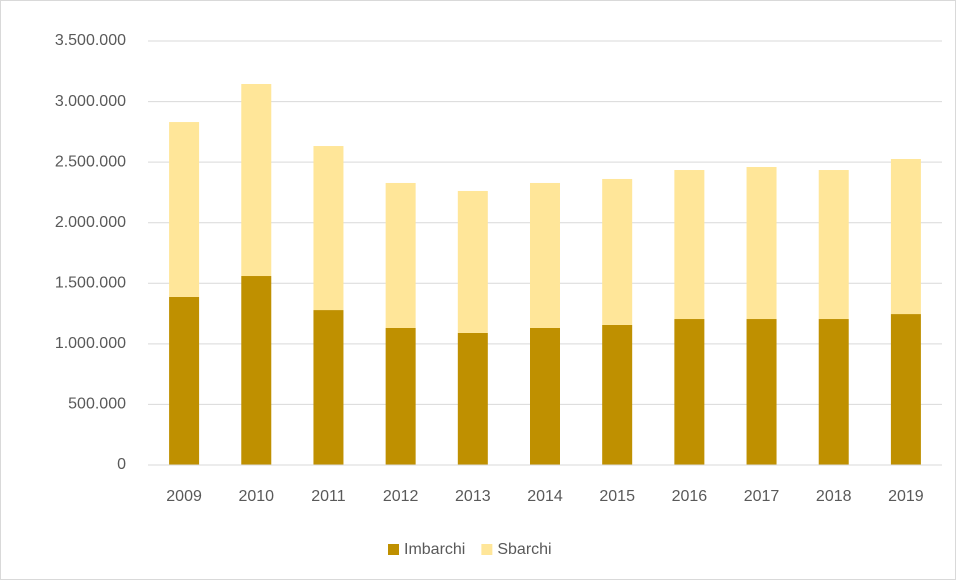  I want to click on x-tick-label: 2011, so click(328, 496).